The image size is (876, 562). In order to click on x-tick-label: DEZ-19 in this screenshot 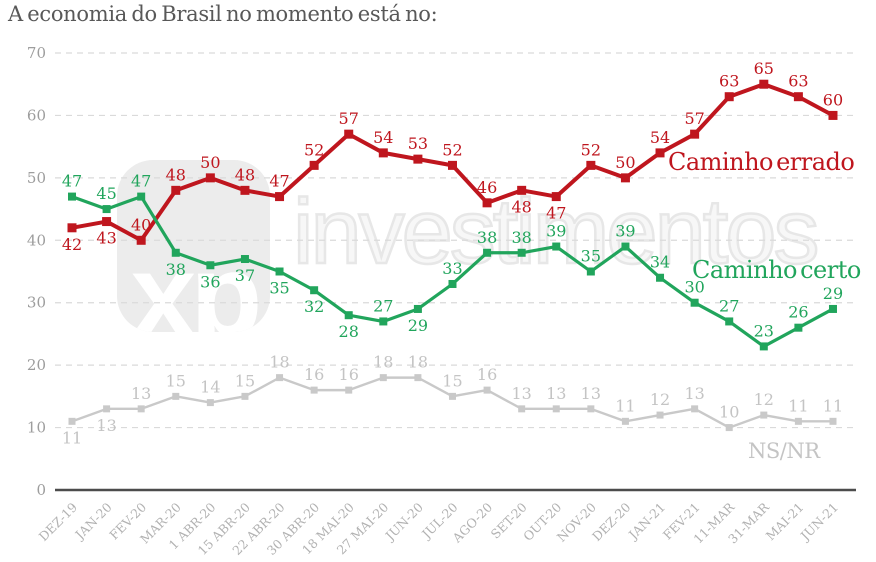, I will do `click(58, 521)`.